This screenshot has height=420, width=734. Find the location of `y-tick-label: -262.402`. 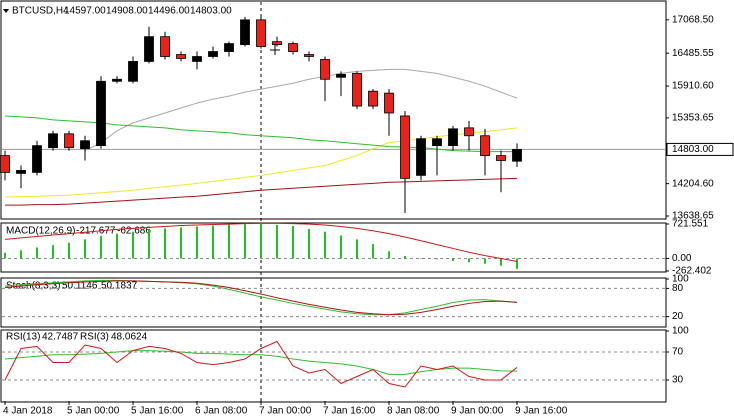

y-tick-label: -262.402 is located at coordinates (692, 271).